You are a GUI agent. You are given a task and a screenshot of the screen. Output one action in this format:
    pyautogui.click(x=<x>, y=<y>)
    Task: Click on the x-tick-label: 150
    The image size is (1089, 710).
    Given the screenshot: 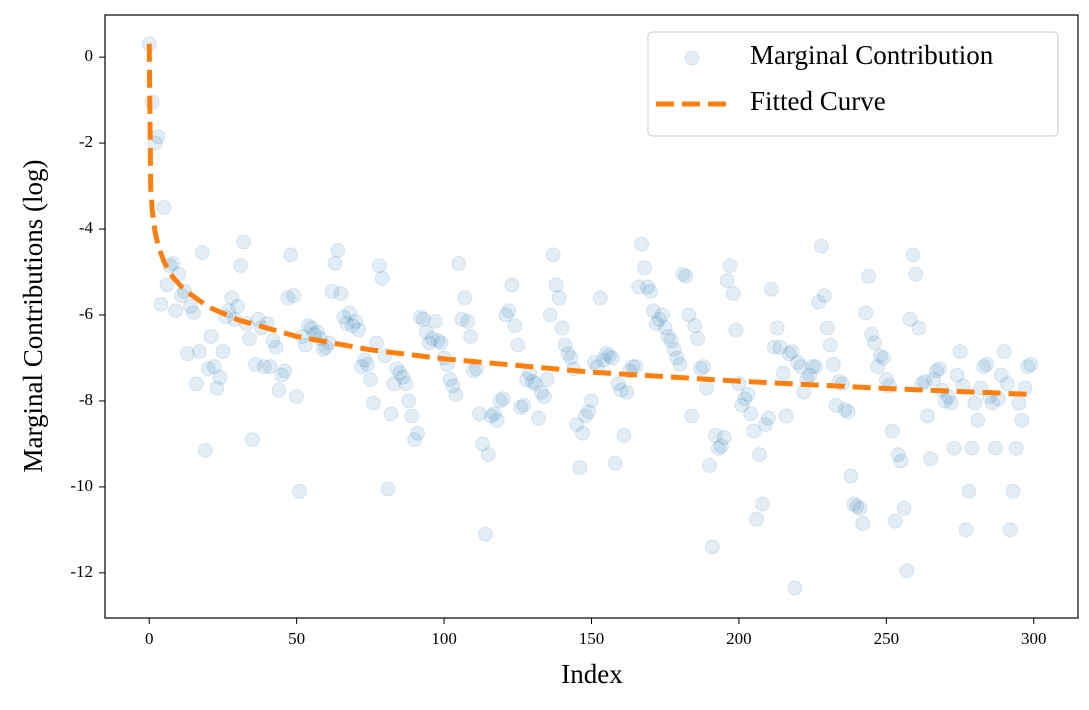 What is the action you would take?
    pyautogui.click(x=592, y=638)
    